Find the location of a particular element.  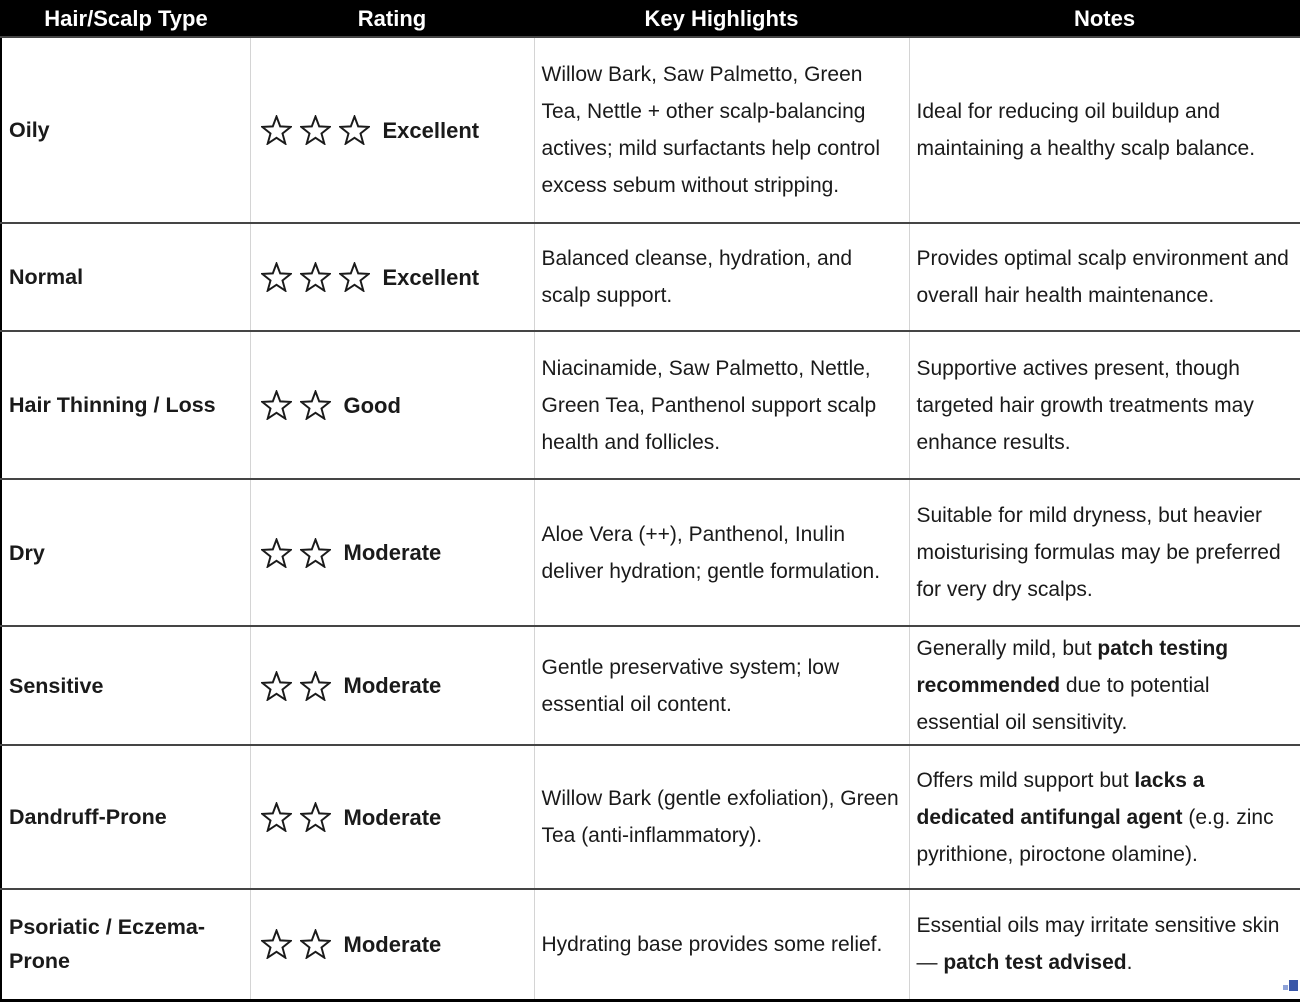

cell-hair-scalp-type: Sensitive is located at coordinates (125, 685).